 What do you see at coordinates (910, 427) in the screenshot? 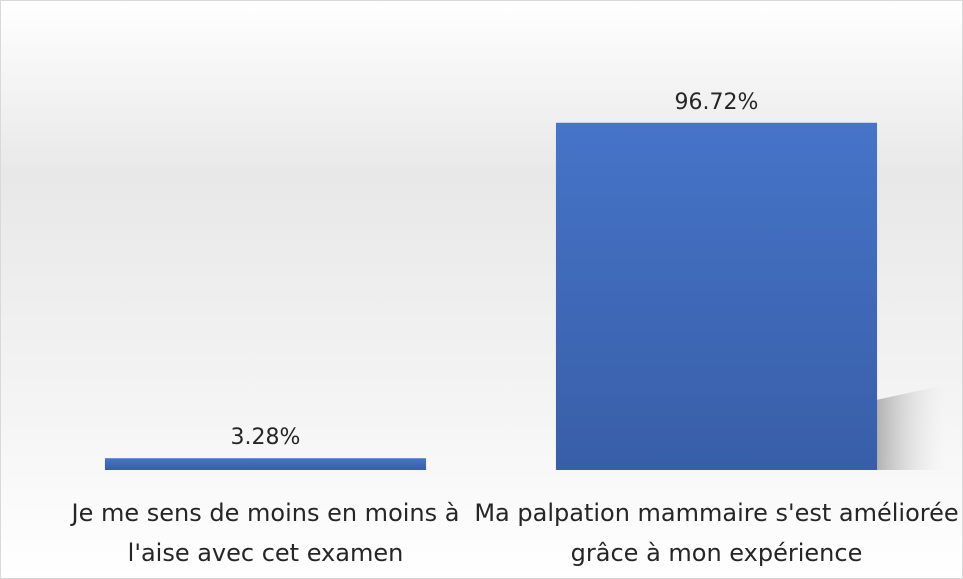
I see `bar-shadow` at bounding box center [910, 427].